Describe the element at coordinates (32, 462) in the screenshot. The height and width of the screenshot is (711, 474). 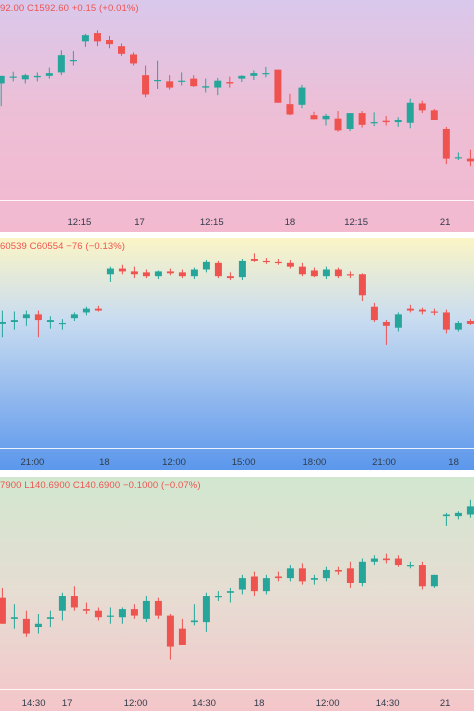
I see `time-axis-tick-label: 21:00` at that location.